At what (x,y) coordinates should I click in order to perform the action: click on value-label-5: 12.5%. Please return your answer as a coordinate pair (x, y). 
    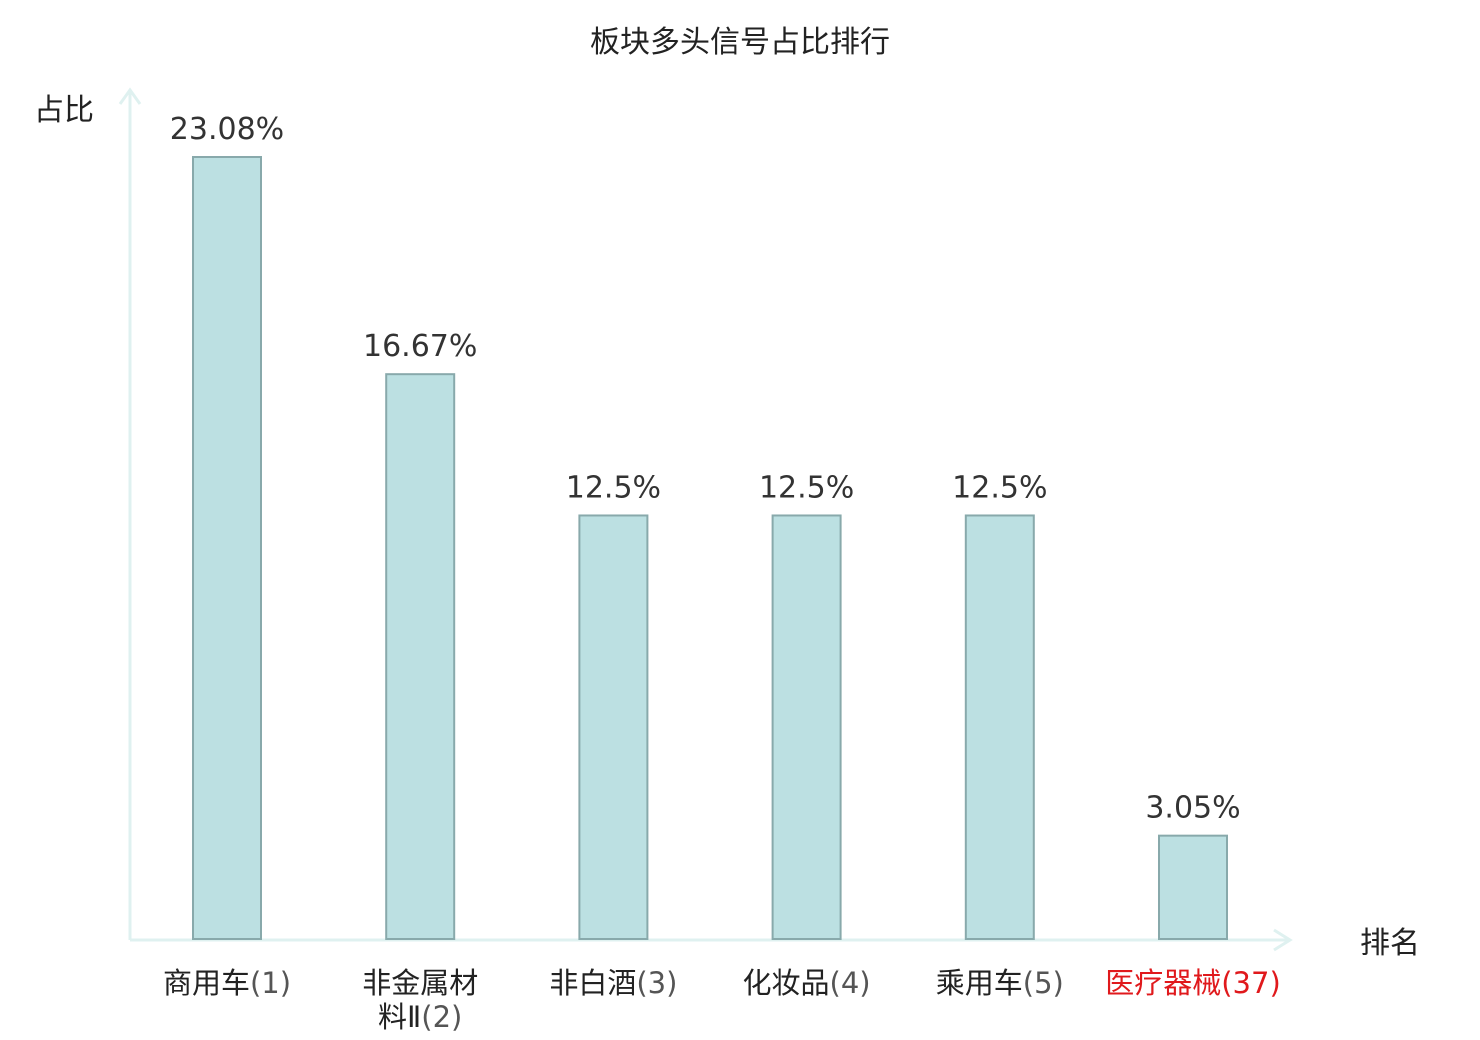
    Looking at the image, I should click on (999, 487).